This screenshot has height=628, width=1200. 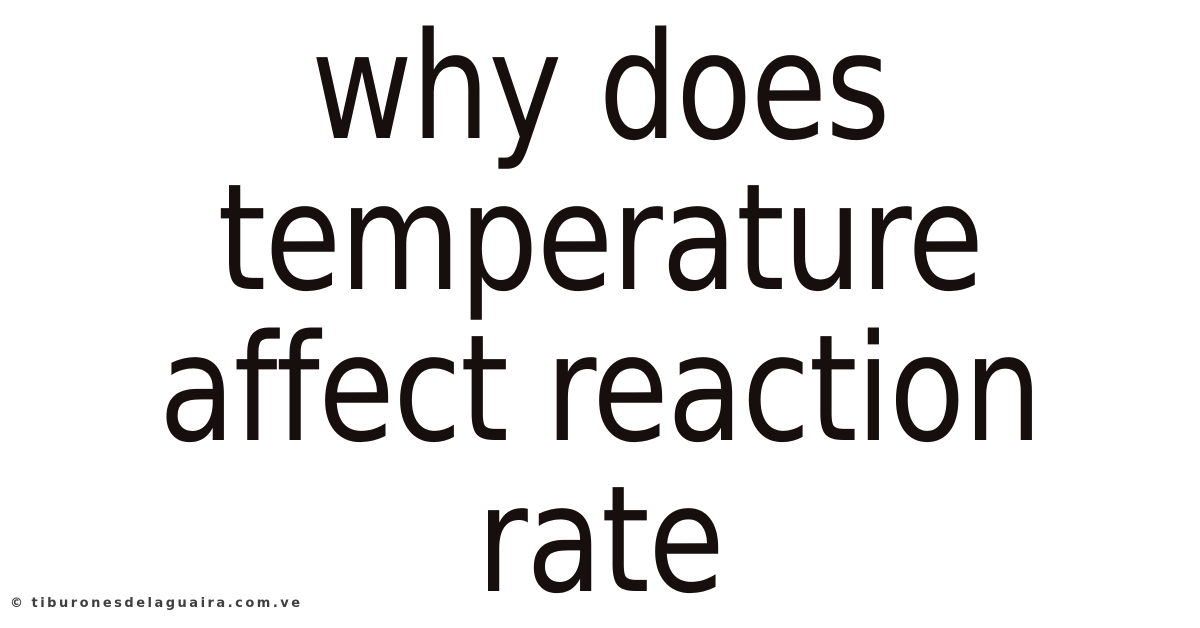 What do you see at coordinates (600, 87) in the screenshot?
I see `title-line-1: why does` at bounding box center [600, 87].